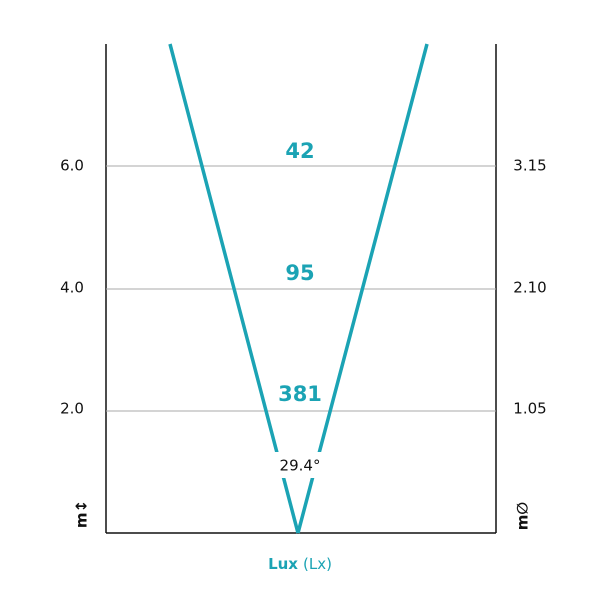 Image resolution: width=600 pixels, height=604 pixels. I want to click on distance-tick: 6.0, so click(72, 166).